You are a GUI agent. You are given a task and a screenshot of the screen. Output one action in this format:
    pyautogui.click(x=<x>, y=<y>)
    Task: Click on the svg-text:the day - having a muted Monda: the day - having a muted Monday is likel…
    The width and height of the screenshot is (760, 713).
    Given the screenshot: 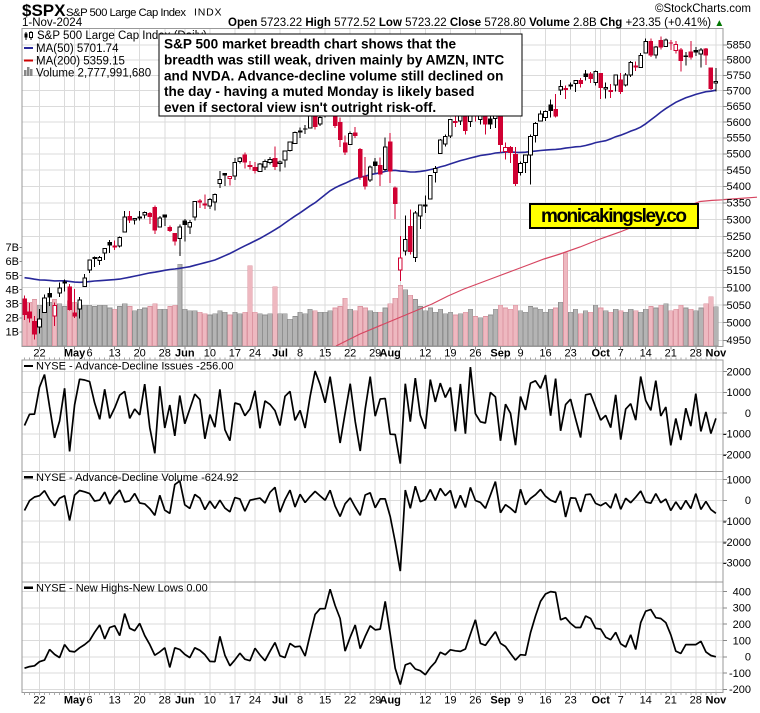 What is the action you would take?
    pyautogui.click(x=319, y=91)
    